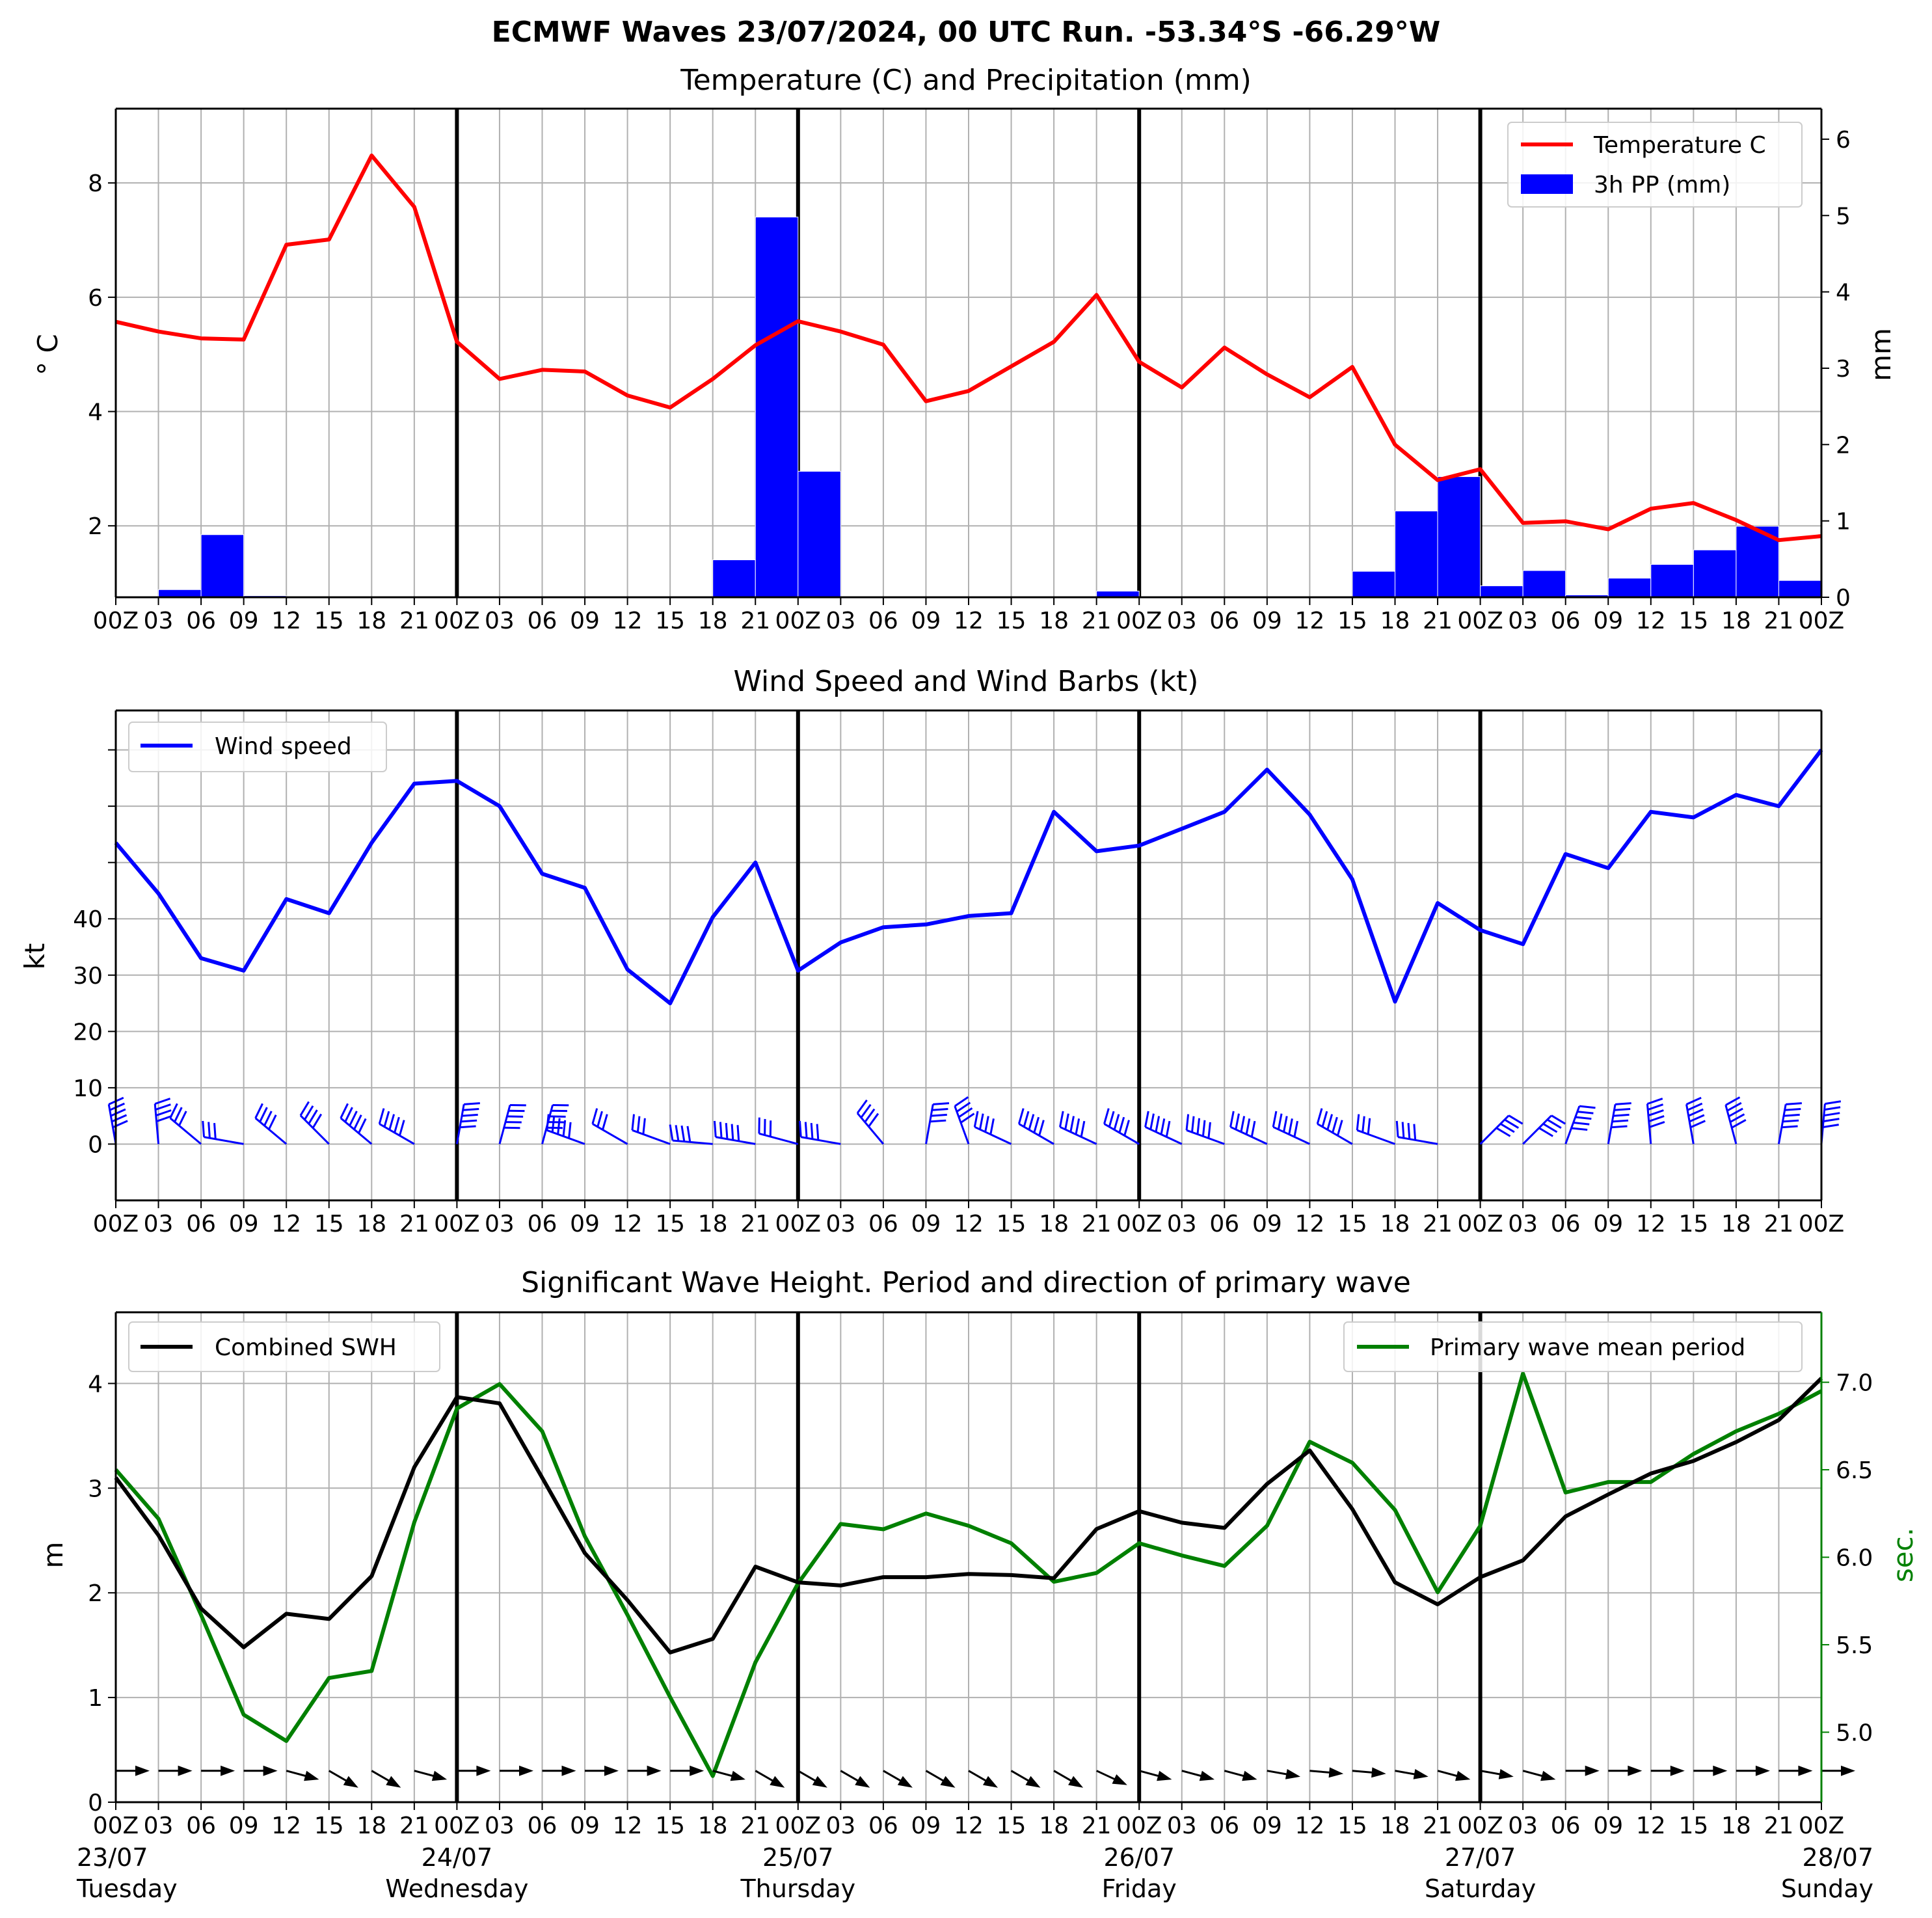 The height and width of the screenshot is (1918, 1932). What do you see at coordinates (88, 1088) in the screenshot?
I see `y-tick-label: 10` at bounding box center [88, 1088].